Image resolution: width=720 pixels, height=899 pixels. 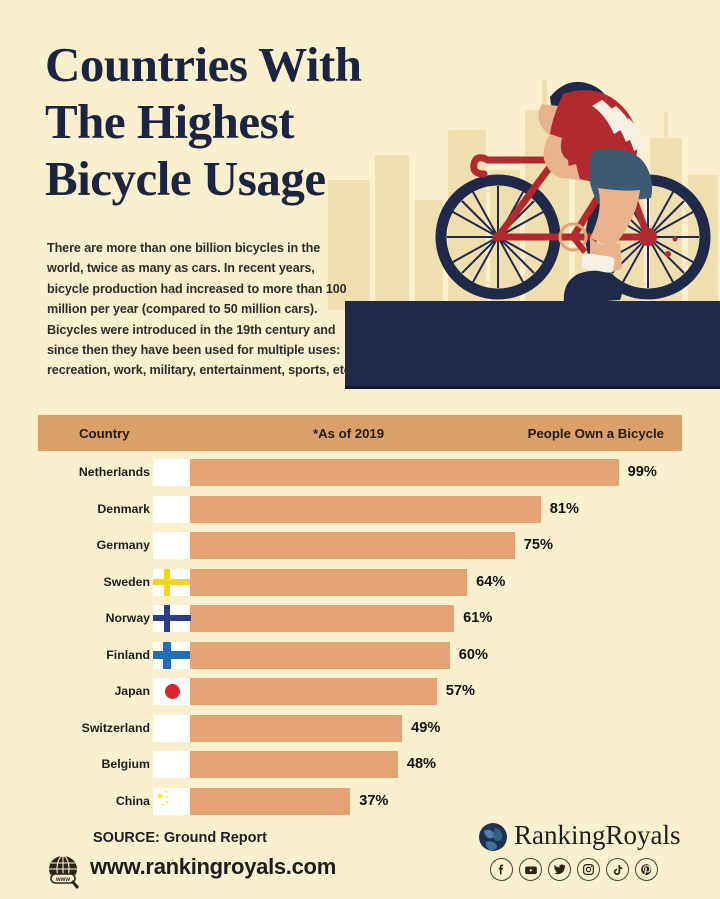 I want to click on table-row: China ★ ★ ★ ★ ★ 37%, so click(x=360, y=805).